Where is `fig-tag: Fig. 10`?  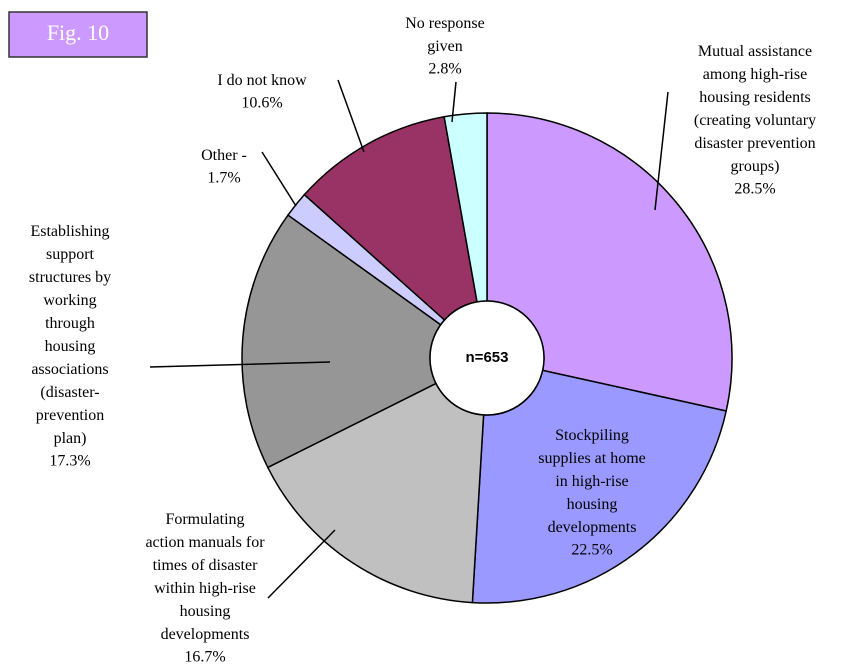 fig-tag: Fig. 10 is located at coordinates (78, 32).